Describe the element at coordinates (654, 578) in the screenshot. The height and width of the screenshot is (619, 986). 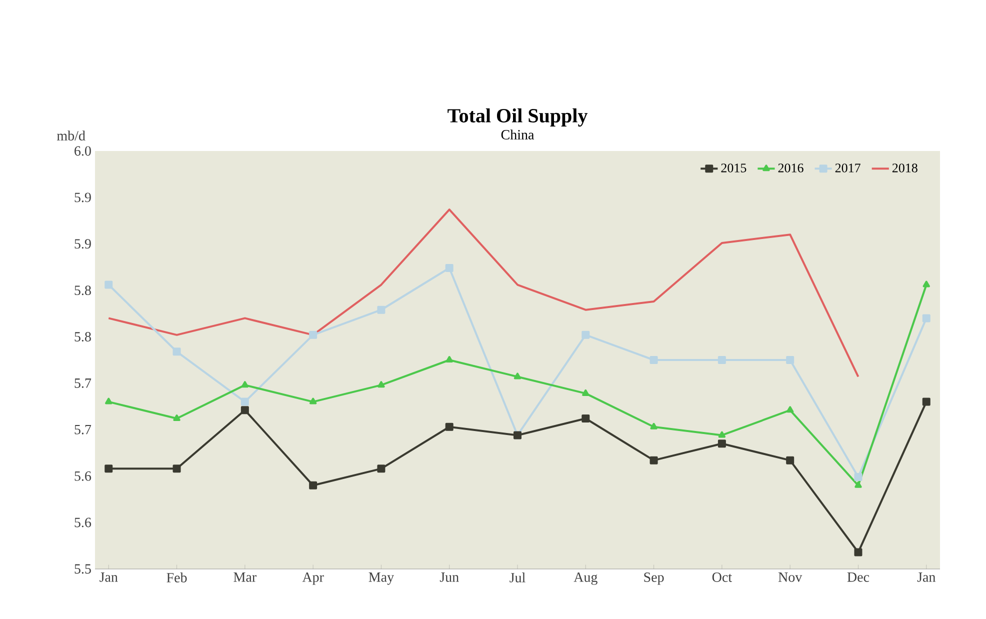
I see `x-tick-label: Sep` at that location.